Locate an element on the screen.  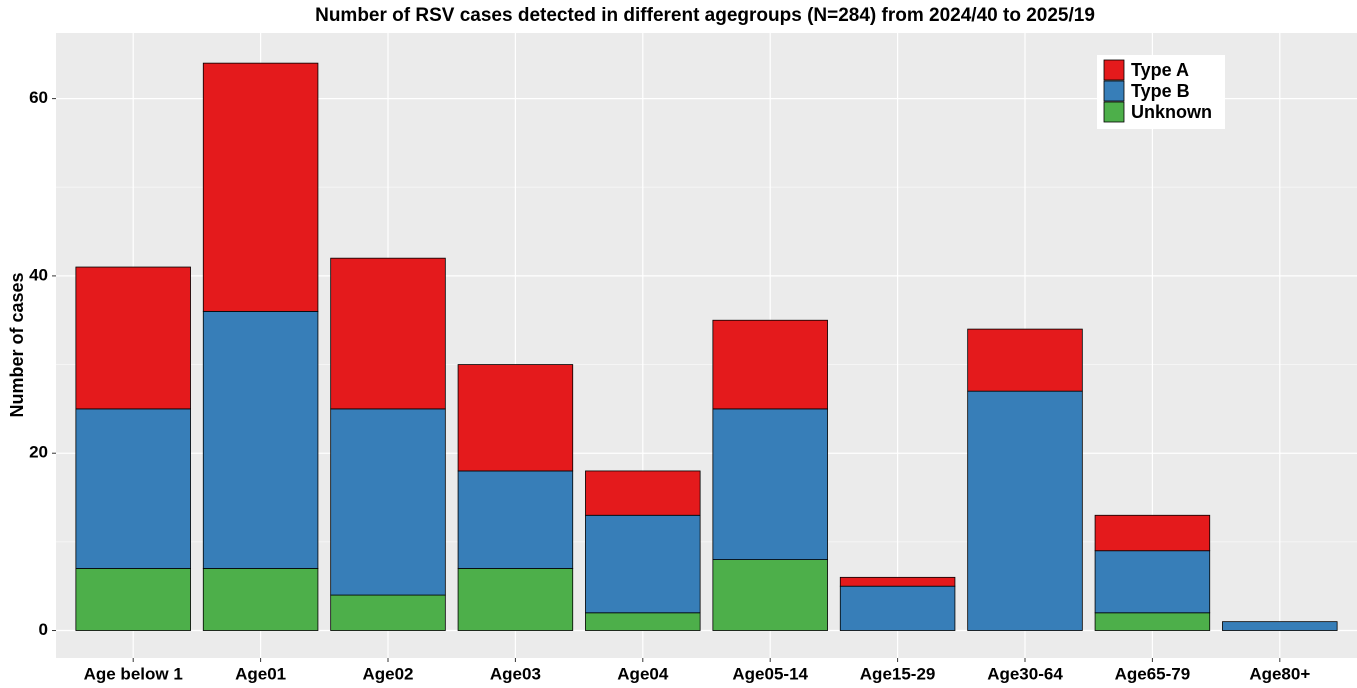
x-tick-label: Age15-29 is located at coordinates (898, 673).